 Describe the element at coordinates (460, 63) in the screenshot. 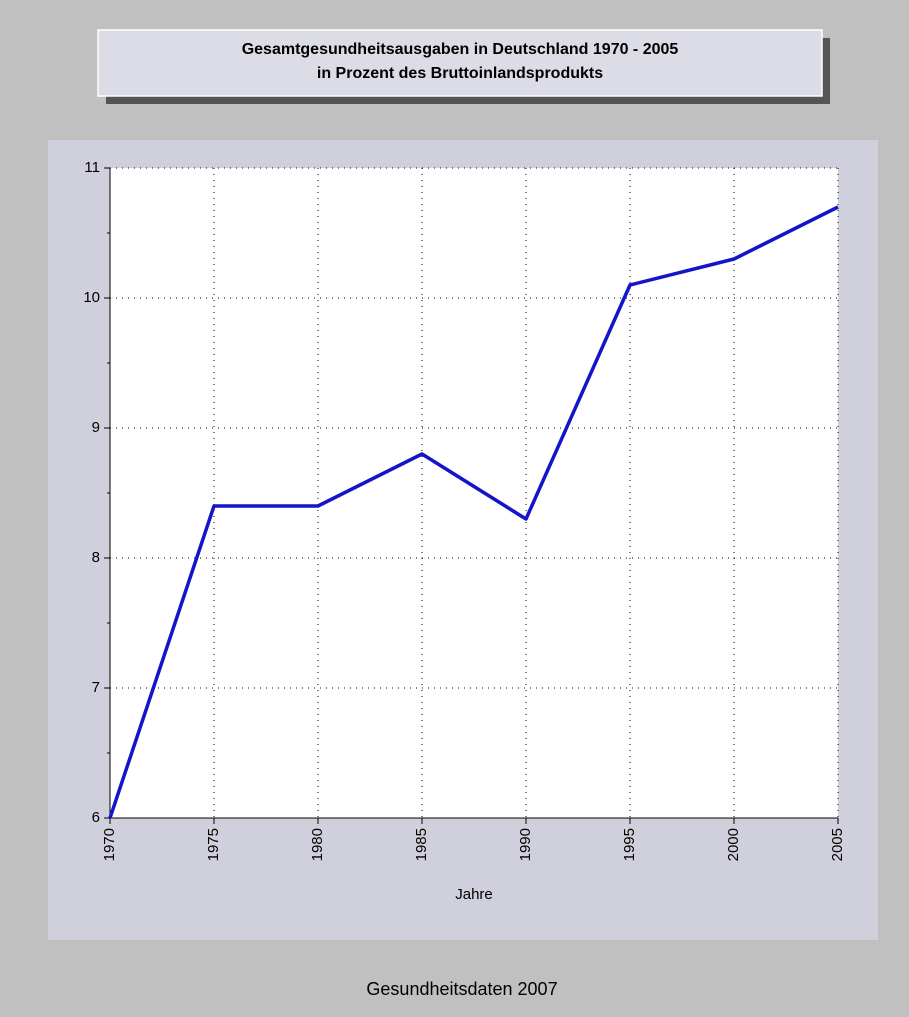

I see `title-box` at that location.